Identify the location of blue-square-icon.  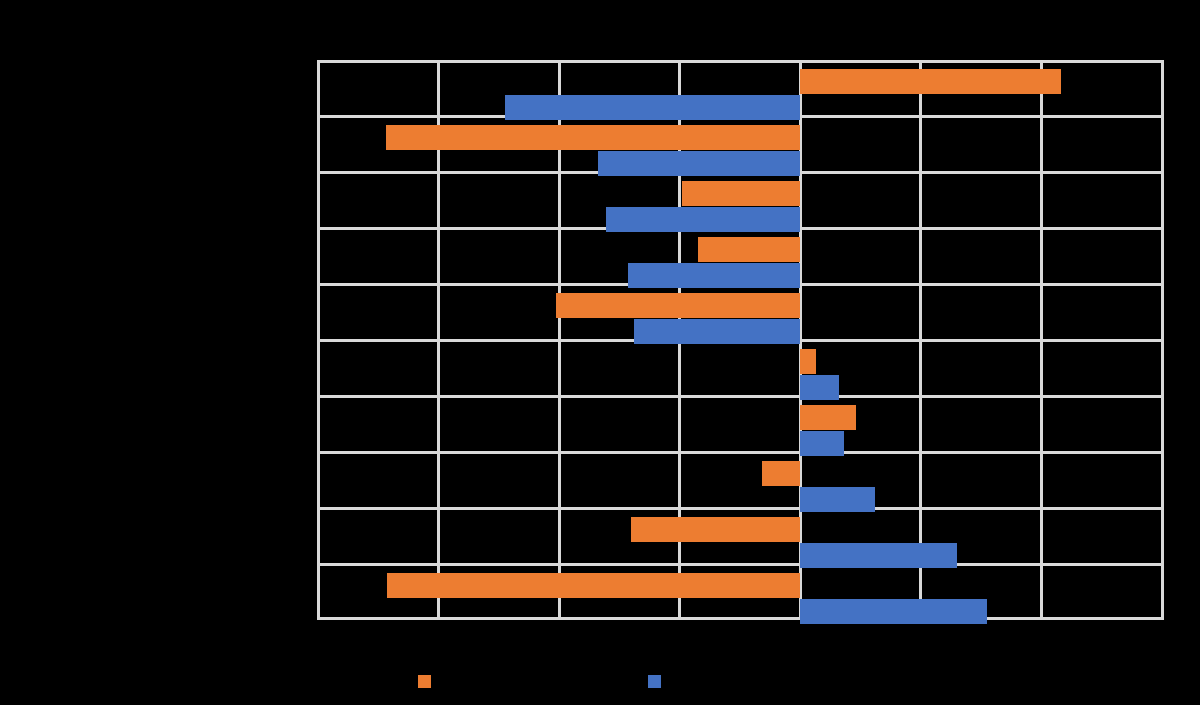
(654, 681).